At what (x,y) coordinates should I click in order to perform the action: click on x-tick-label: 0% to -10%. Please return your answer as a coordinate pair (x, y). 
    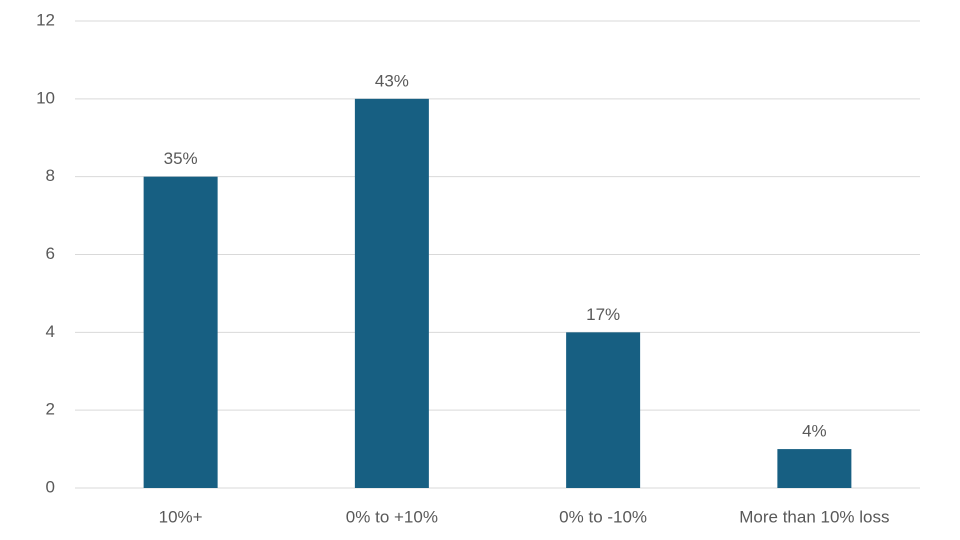
    Looking at the image, I should click on (603, 516).